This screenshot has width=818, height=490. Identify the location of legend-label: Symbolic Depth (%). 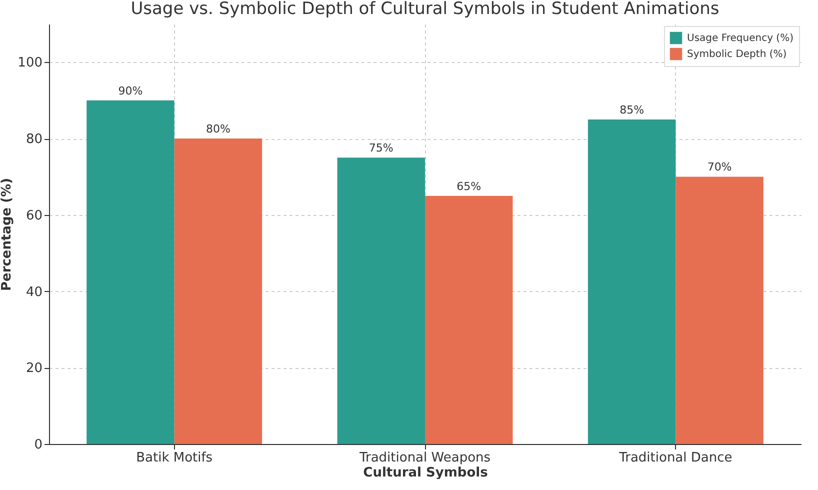
(737, 54).